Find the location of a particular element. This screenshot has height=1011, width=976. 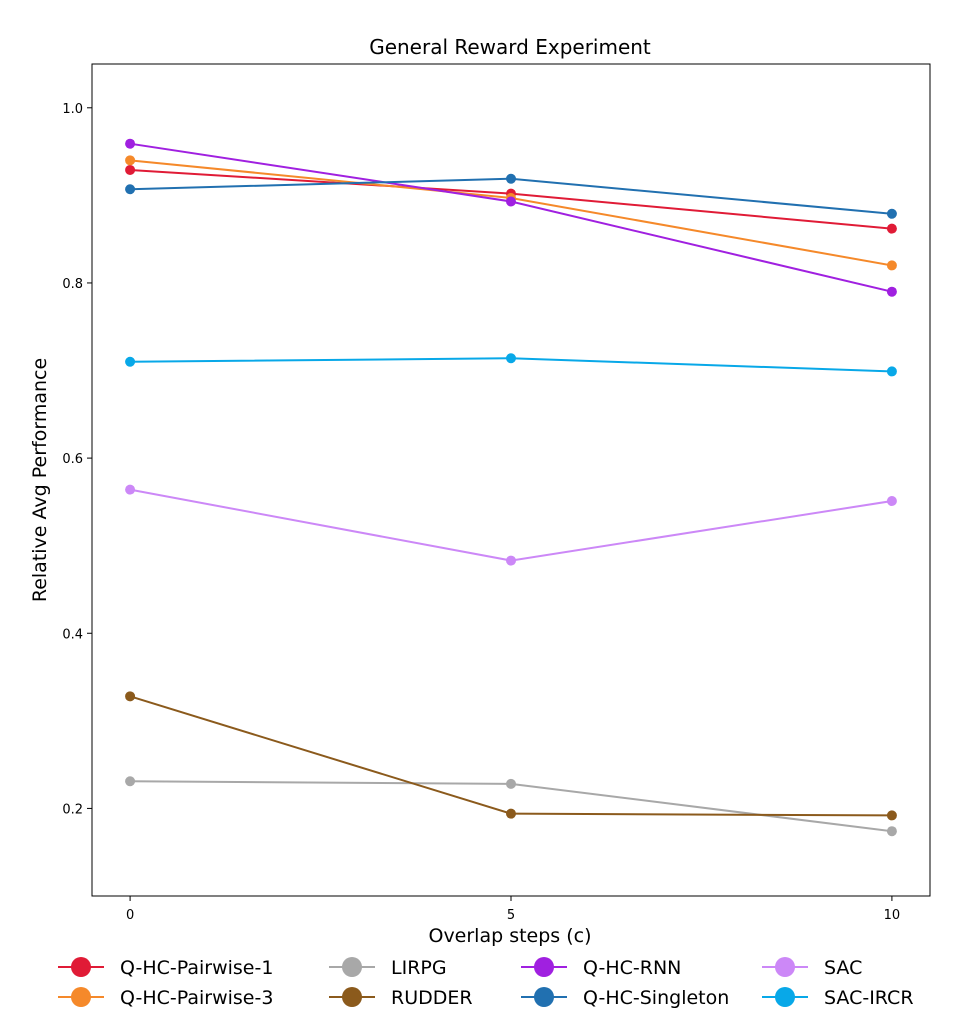

legend-item-q-hc-rnn: Q-HC-RNN is located at coordinates (601, 968).